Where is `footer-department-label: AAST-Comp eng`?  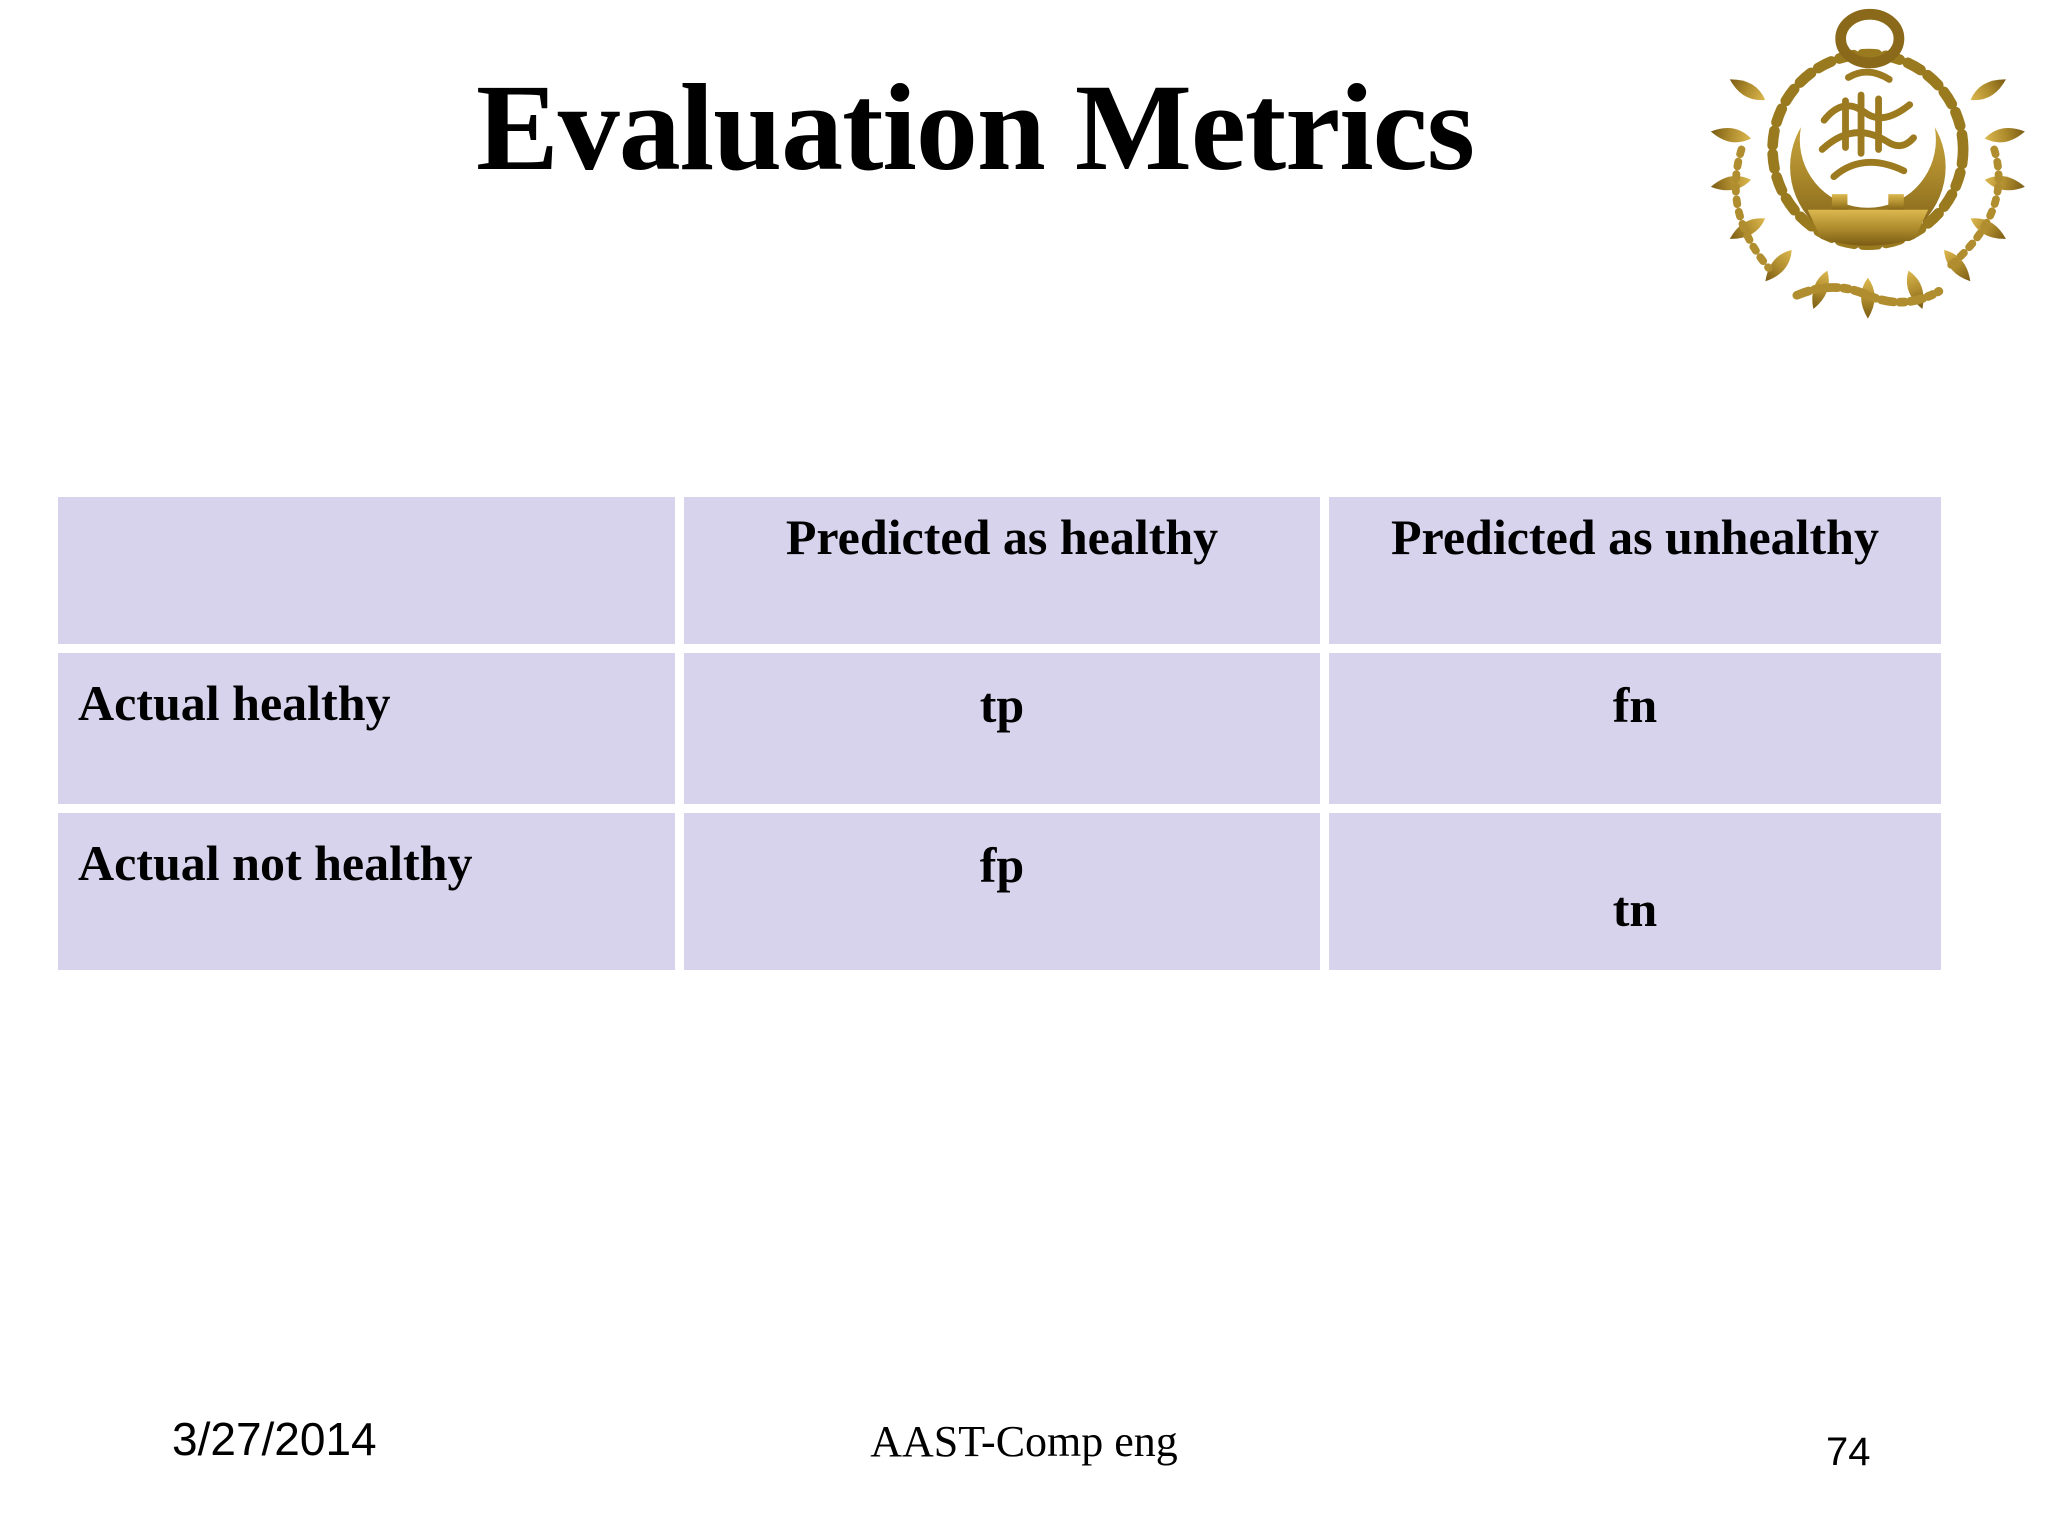 footer-department-label: AAST-Comp eng is located at coordinates (1024, 1441).